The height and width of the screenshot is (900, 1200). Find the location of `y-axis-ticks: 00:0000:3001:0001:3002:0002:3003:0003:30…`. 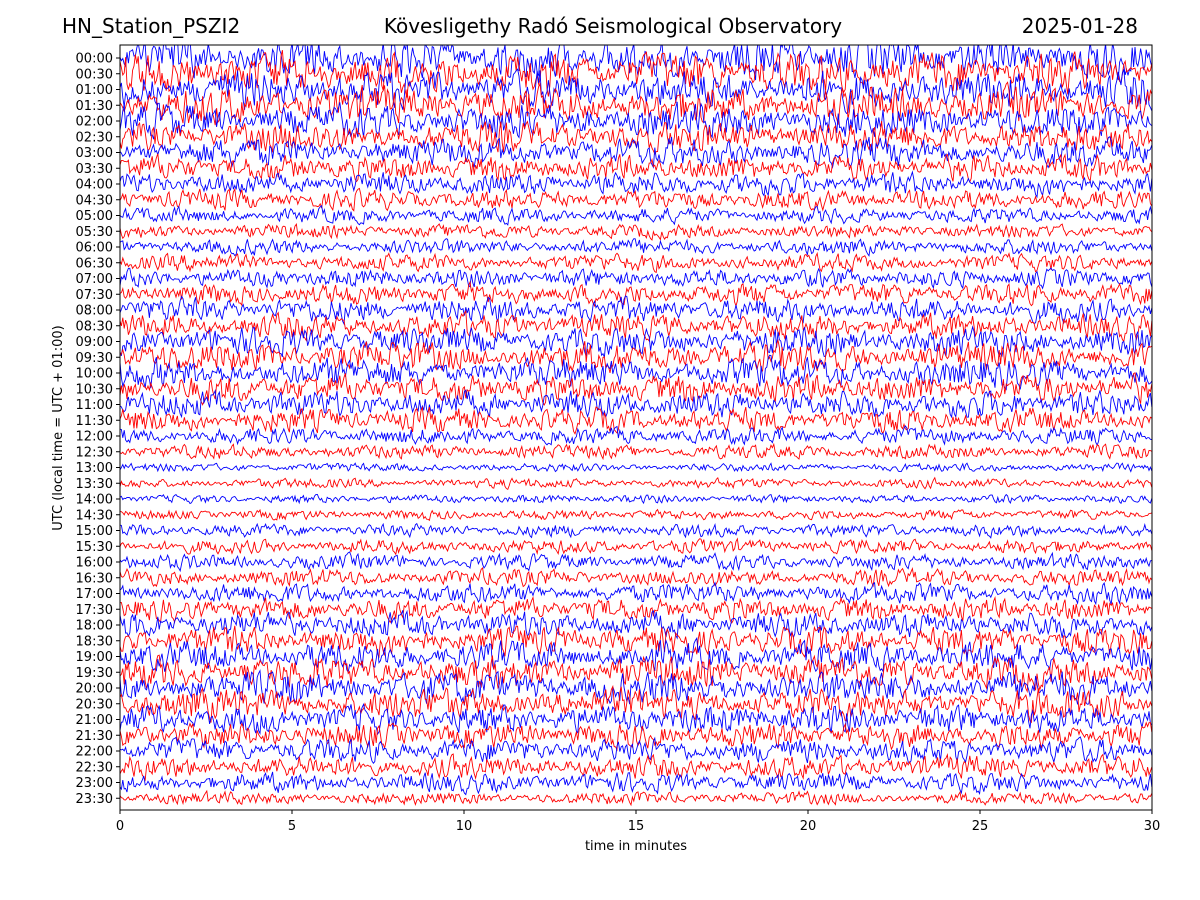

y-axis-ticks: 00:0000:3001:0001:3002:0002:3003:0003:30… is located at coordinates (98, 429).